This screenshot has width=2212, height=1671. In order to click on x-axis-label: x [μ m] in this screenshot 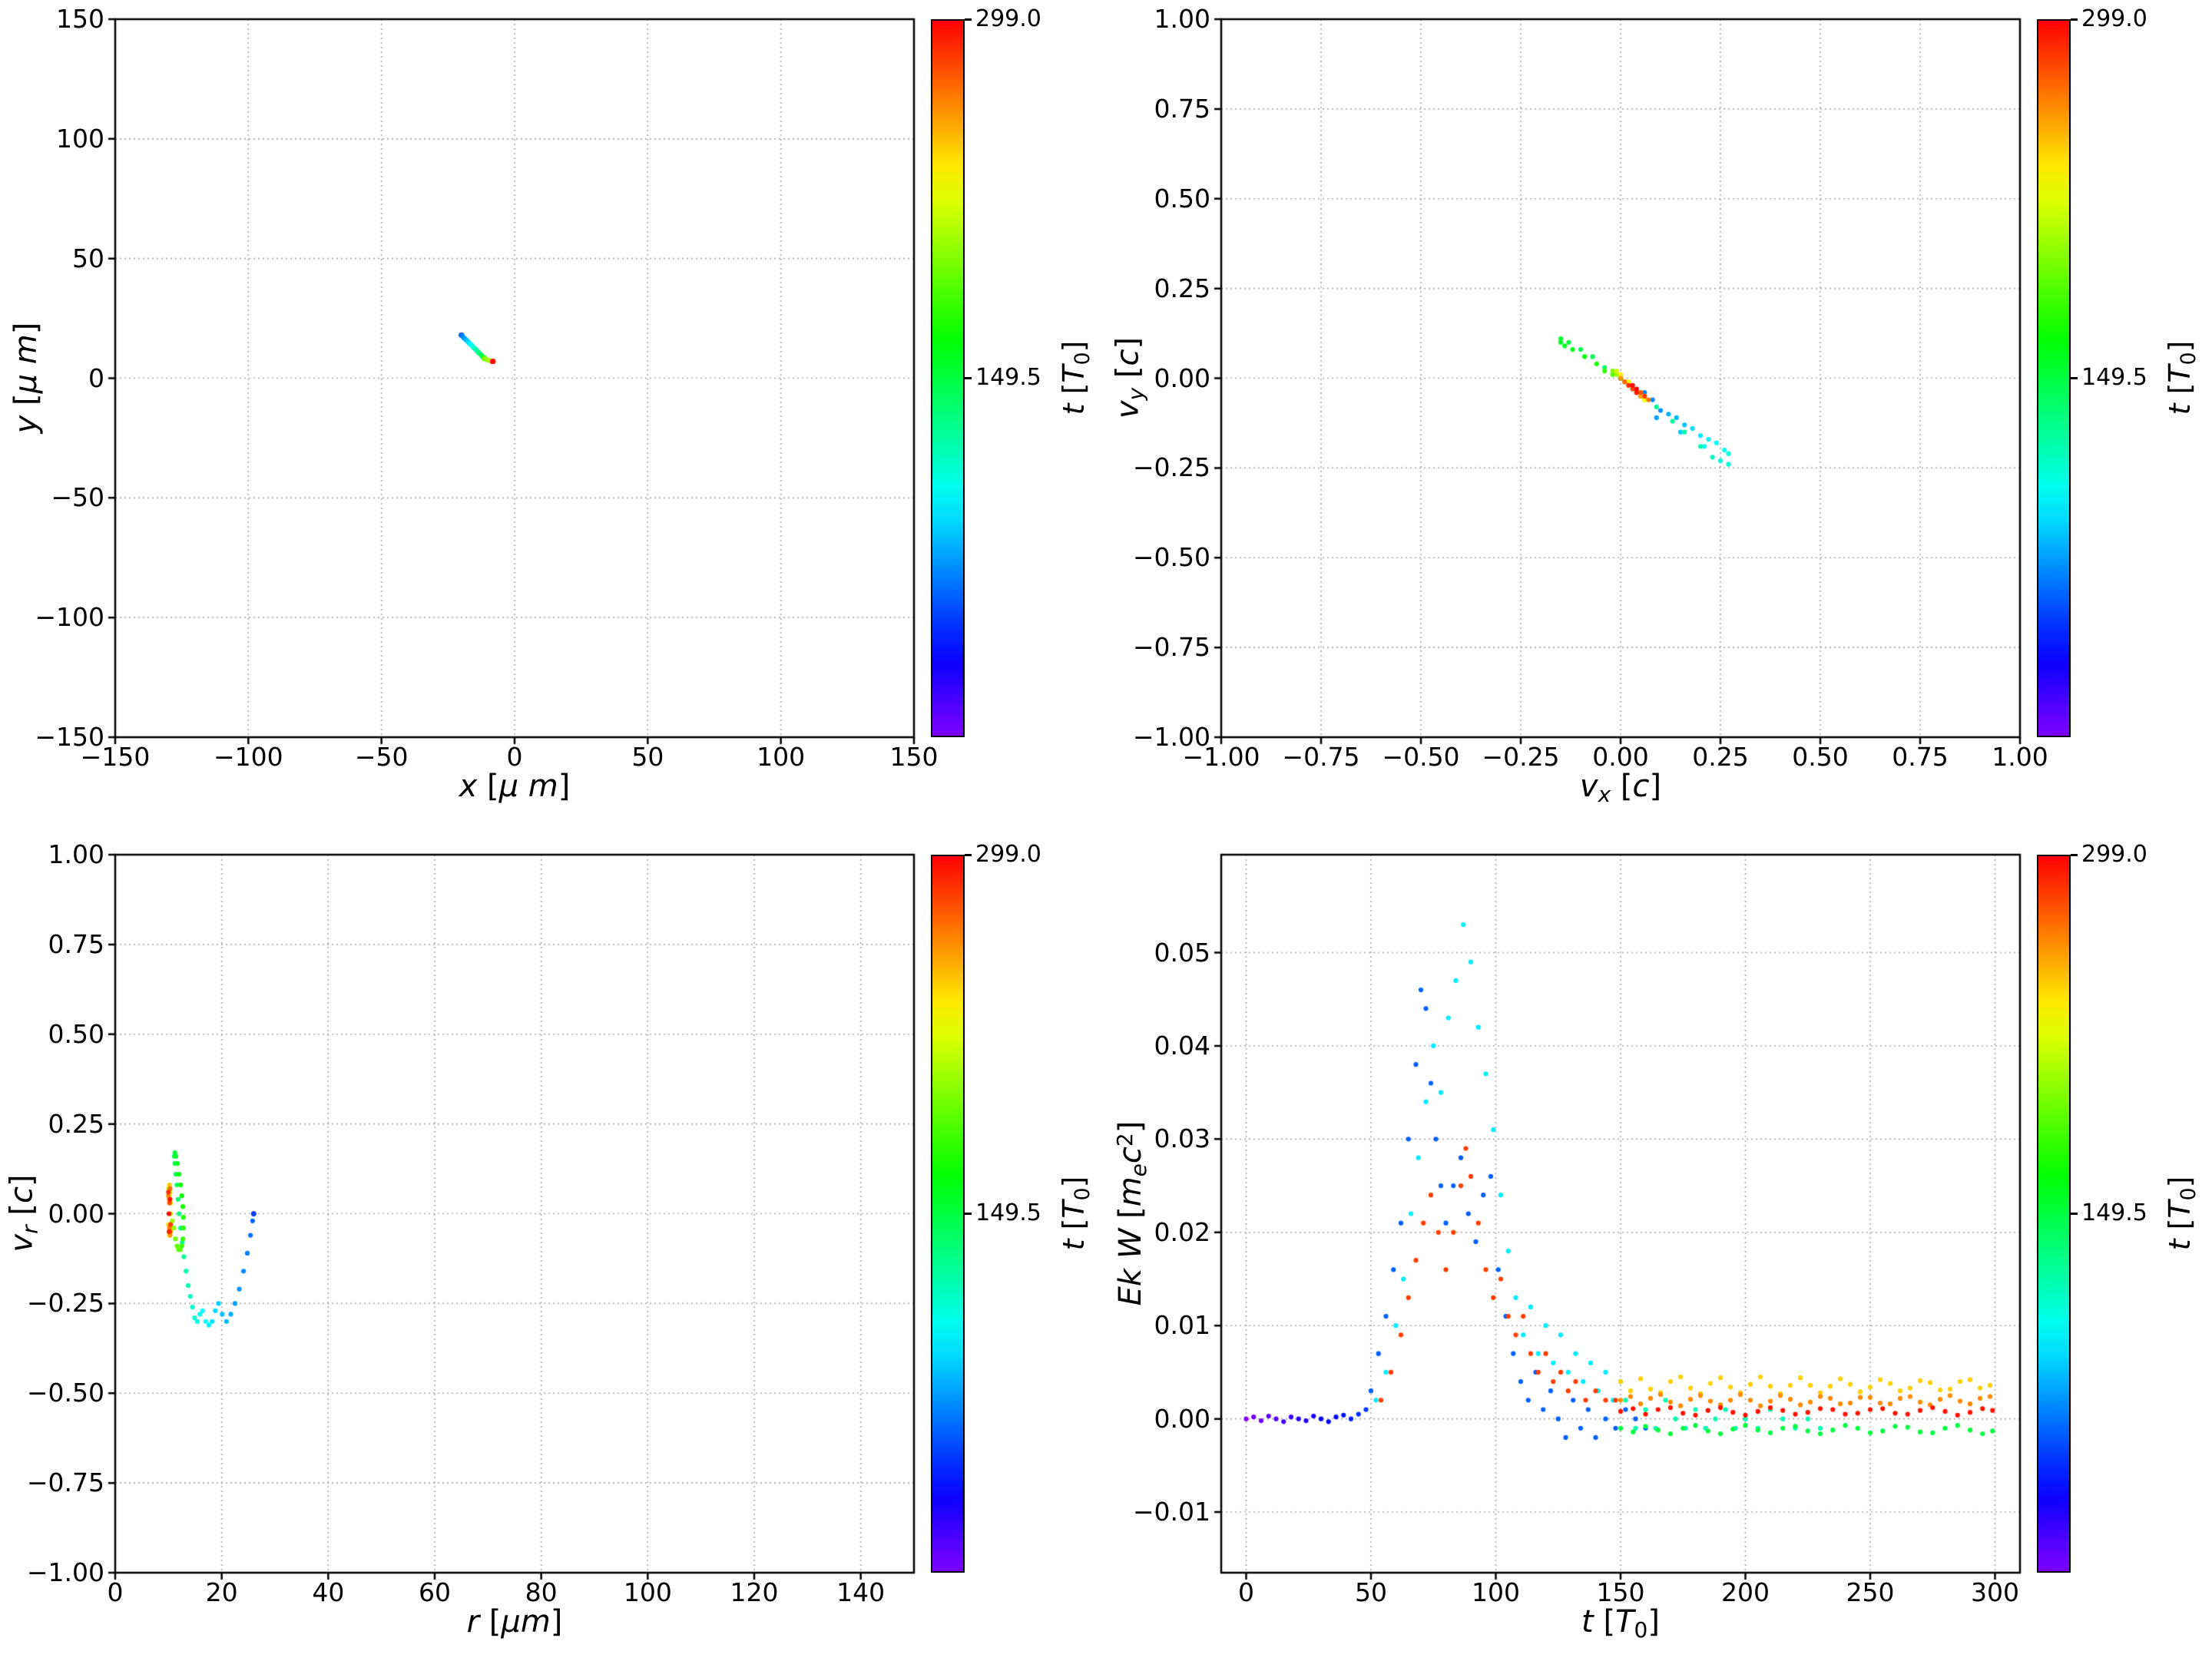, I will do `click(515, 786)`.